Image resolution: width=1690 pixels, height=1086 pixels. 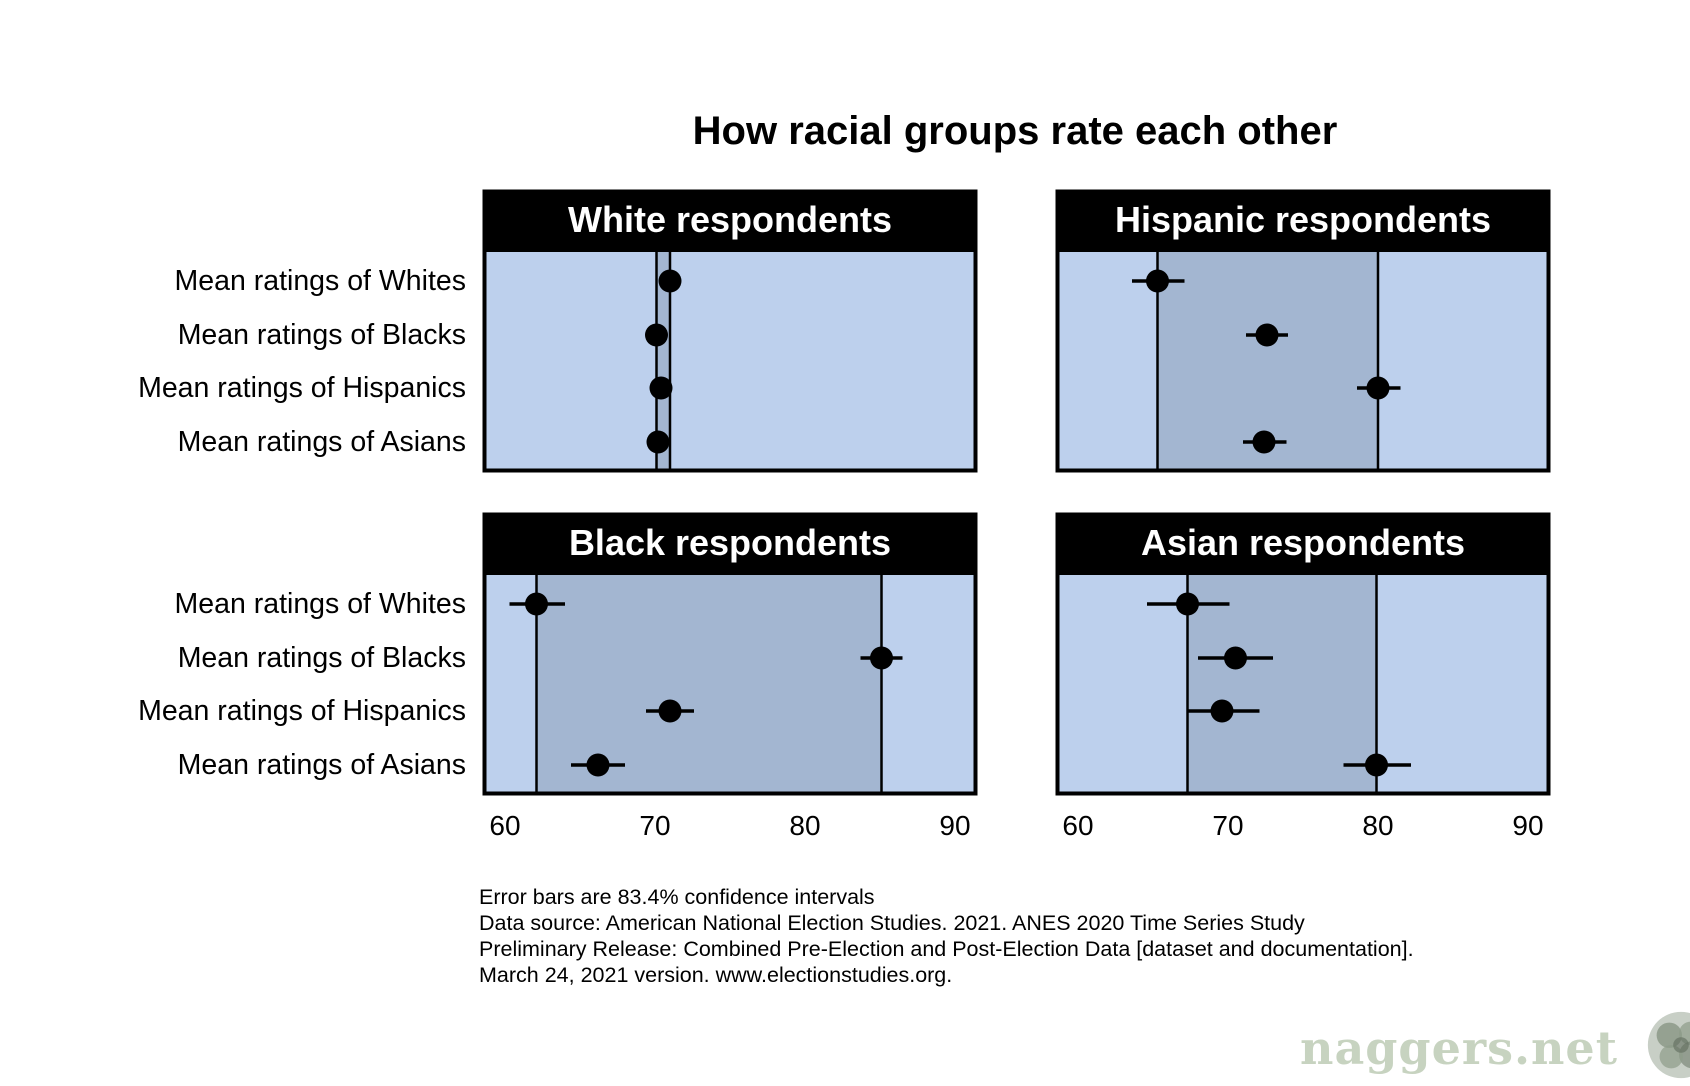 What do you see at coordinates (1668, 1045) in the screenshot?
I see `cauliflower-logo-icon` at bounding box center [1668, 1045].